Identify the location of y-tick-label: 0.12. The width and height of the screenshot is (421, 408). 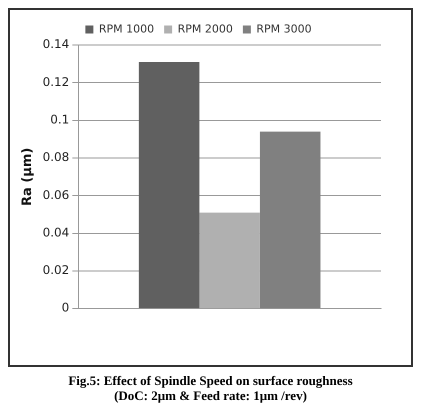
(56, 81).